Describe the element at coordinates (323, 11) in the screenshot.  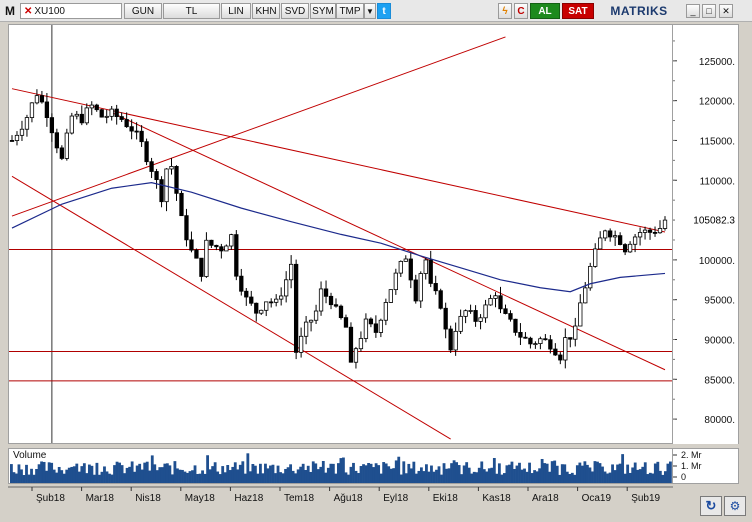
I see `symbol-button: SYM` at that location.